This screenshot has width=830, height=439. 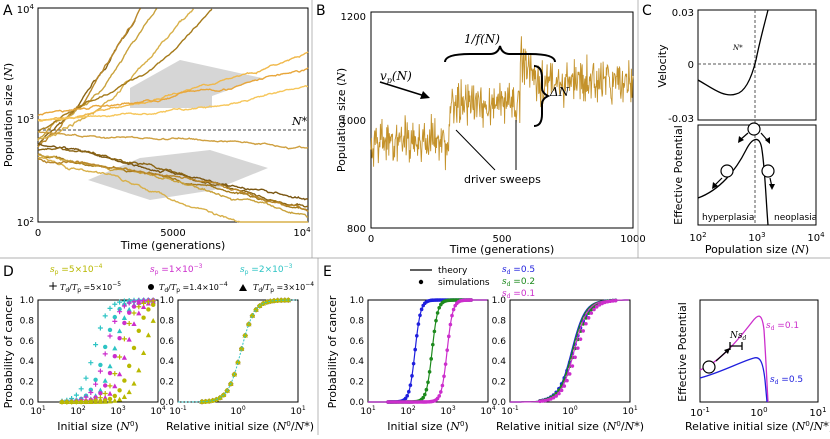 I want to click on panel-e-left-frame, so click(x=428, y=351).